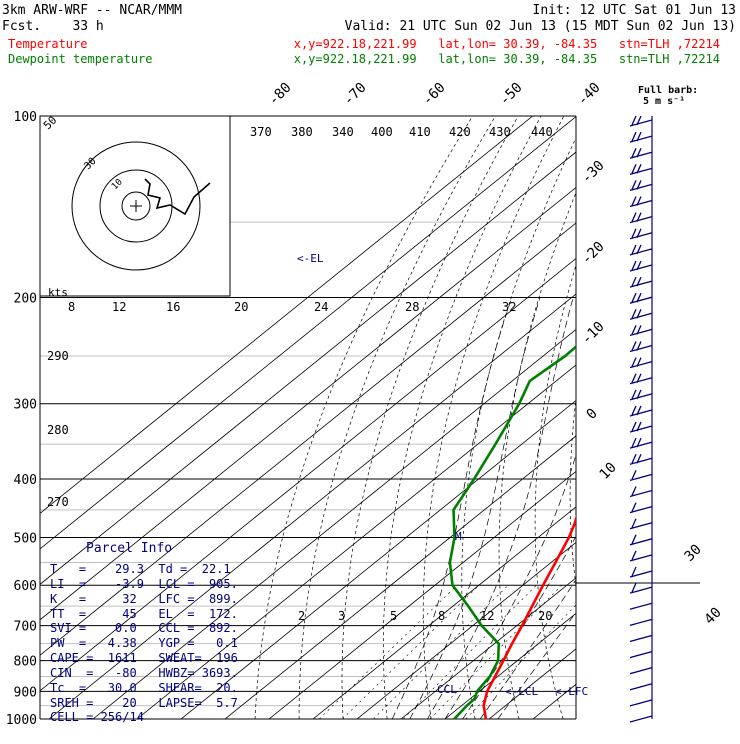  I want to click on model-title: 3km ARW-WRF -- NCAR/MMM, so click(92, 10).